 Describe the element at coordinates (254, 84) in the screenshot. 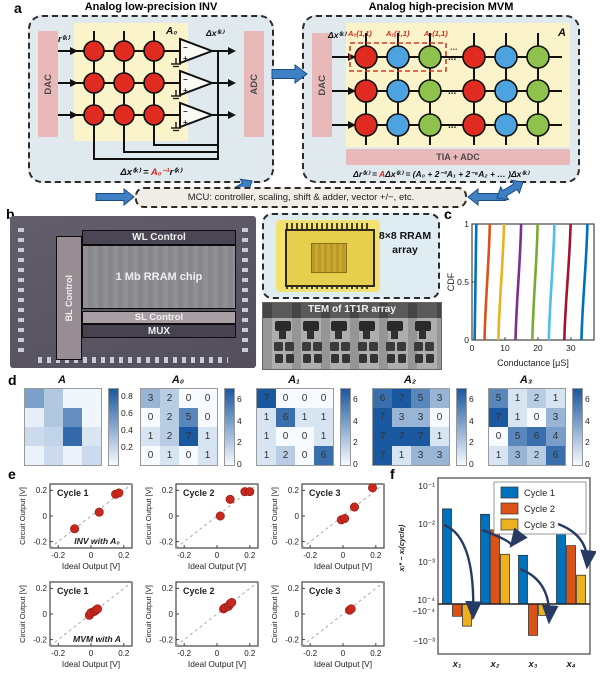

I see `inv-adc-block: ADC` at that location.